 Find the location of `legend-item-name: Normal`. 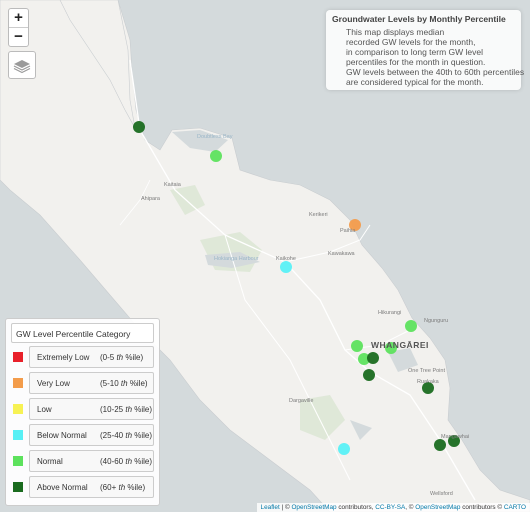

legend-item-name: Normal is located at coordinates (50, 461).